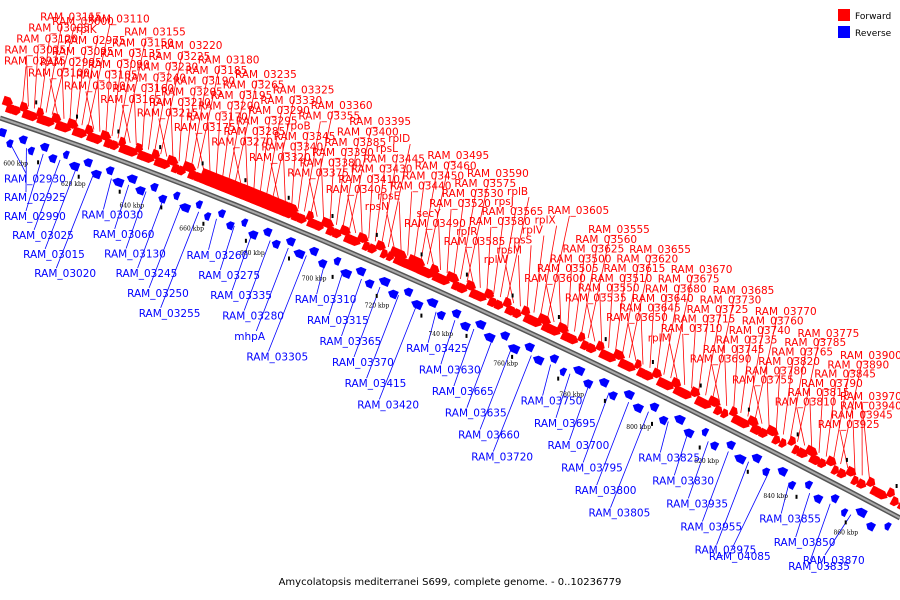 This screenshot has width=900, height=600. What do you see at coordinates (500, 222) in the screenshot?
I see `gene-label: RAM_03580` at bounding box center [500, 222].